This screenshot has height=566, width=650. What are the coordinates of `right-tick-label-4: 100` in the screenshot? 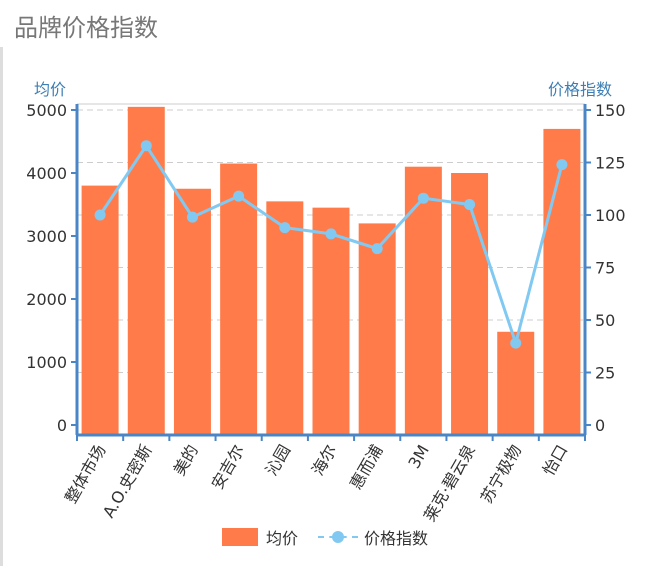 It's located at (610, 215).